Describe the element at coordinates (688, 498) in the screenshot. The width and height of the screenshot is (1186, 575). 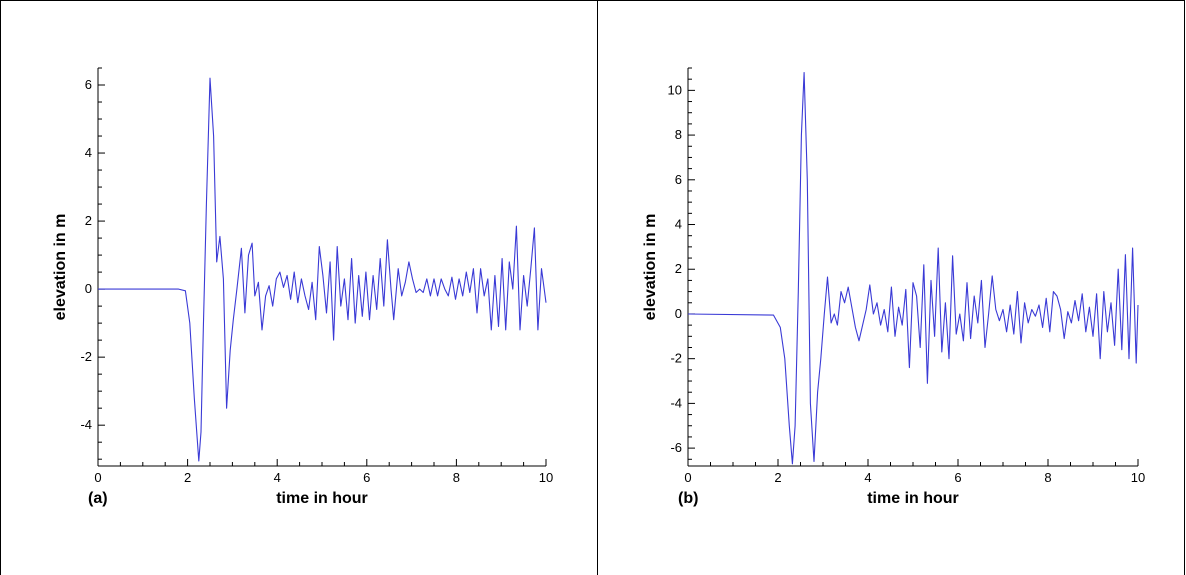
I see `panel-label: (b)` at that location.